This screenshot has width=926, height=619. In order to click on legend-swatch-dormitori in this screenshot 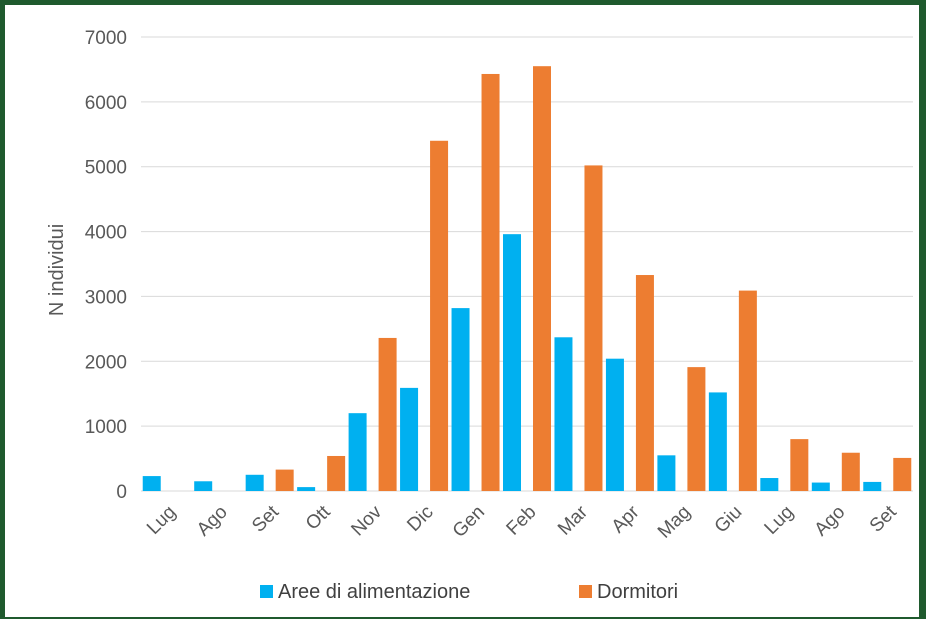, I will do `click(585, 591)`.